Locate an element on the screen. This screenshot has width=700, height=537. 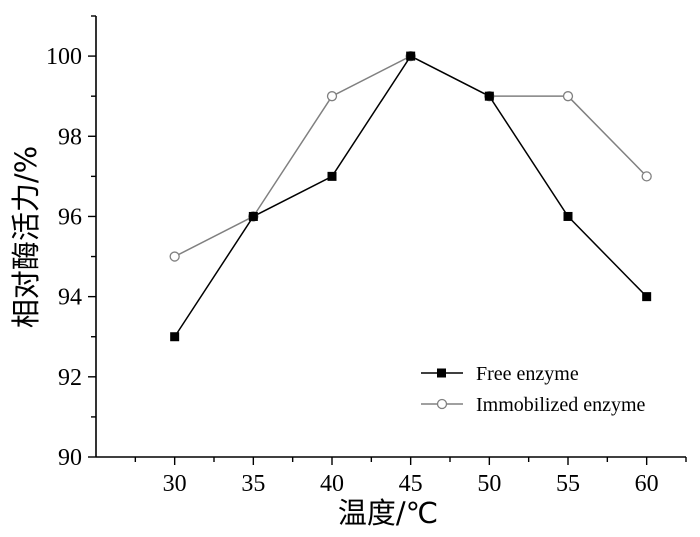
y-tick-label-100: 100 is located at coordinates (64, 57).